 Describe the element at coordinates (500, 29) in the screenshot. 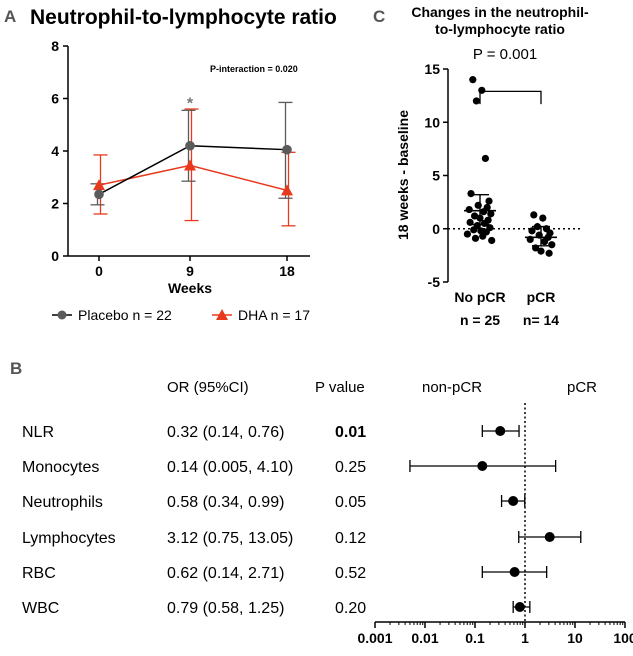

I see `panel-c-title-line2: to-lymphocyte ratio` at that location.